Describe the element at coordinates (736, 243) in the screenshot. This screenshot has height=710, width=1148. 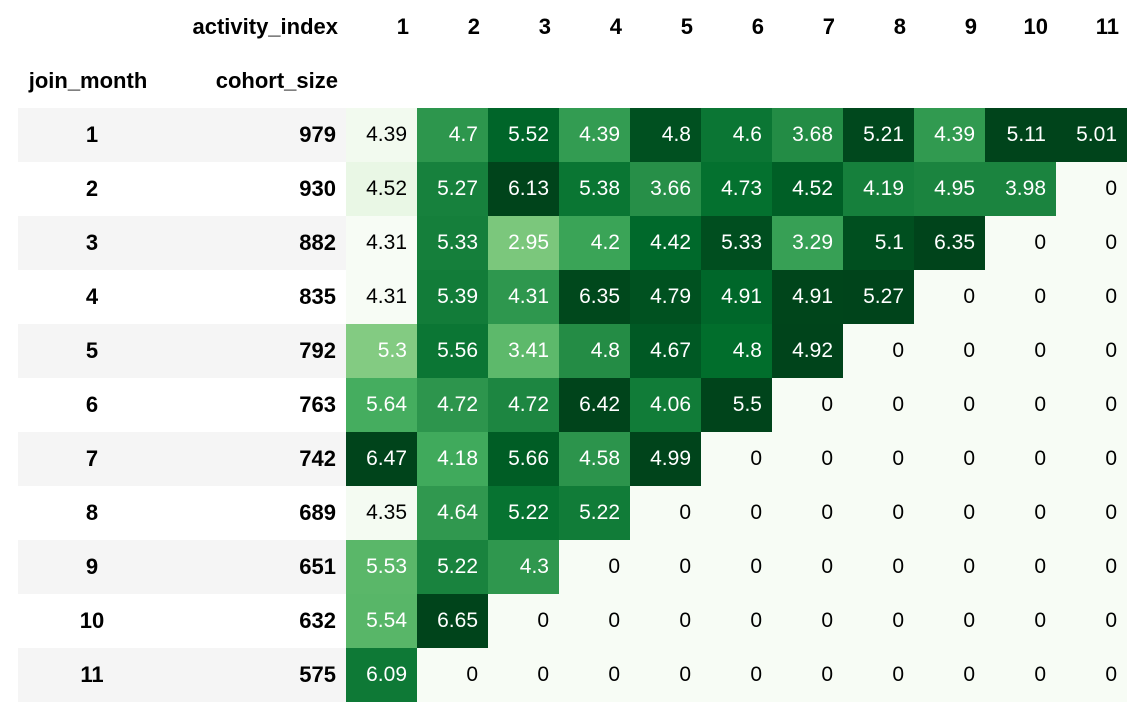
I see `heatmap-cell: 5.33` at that location.